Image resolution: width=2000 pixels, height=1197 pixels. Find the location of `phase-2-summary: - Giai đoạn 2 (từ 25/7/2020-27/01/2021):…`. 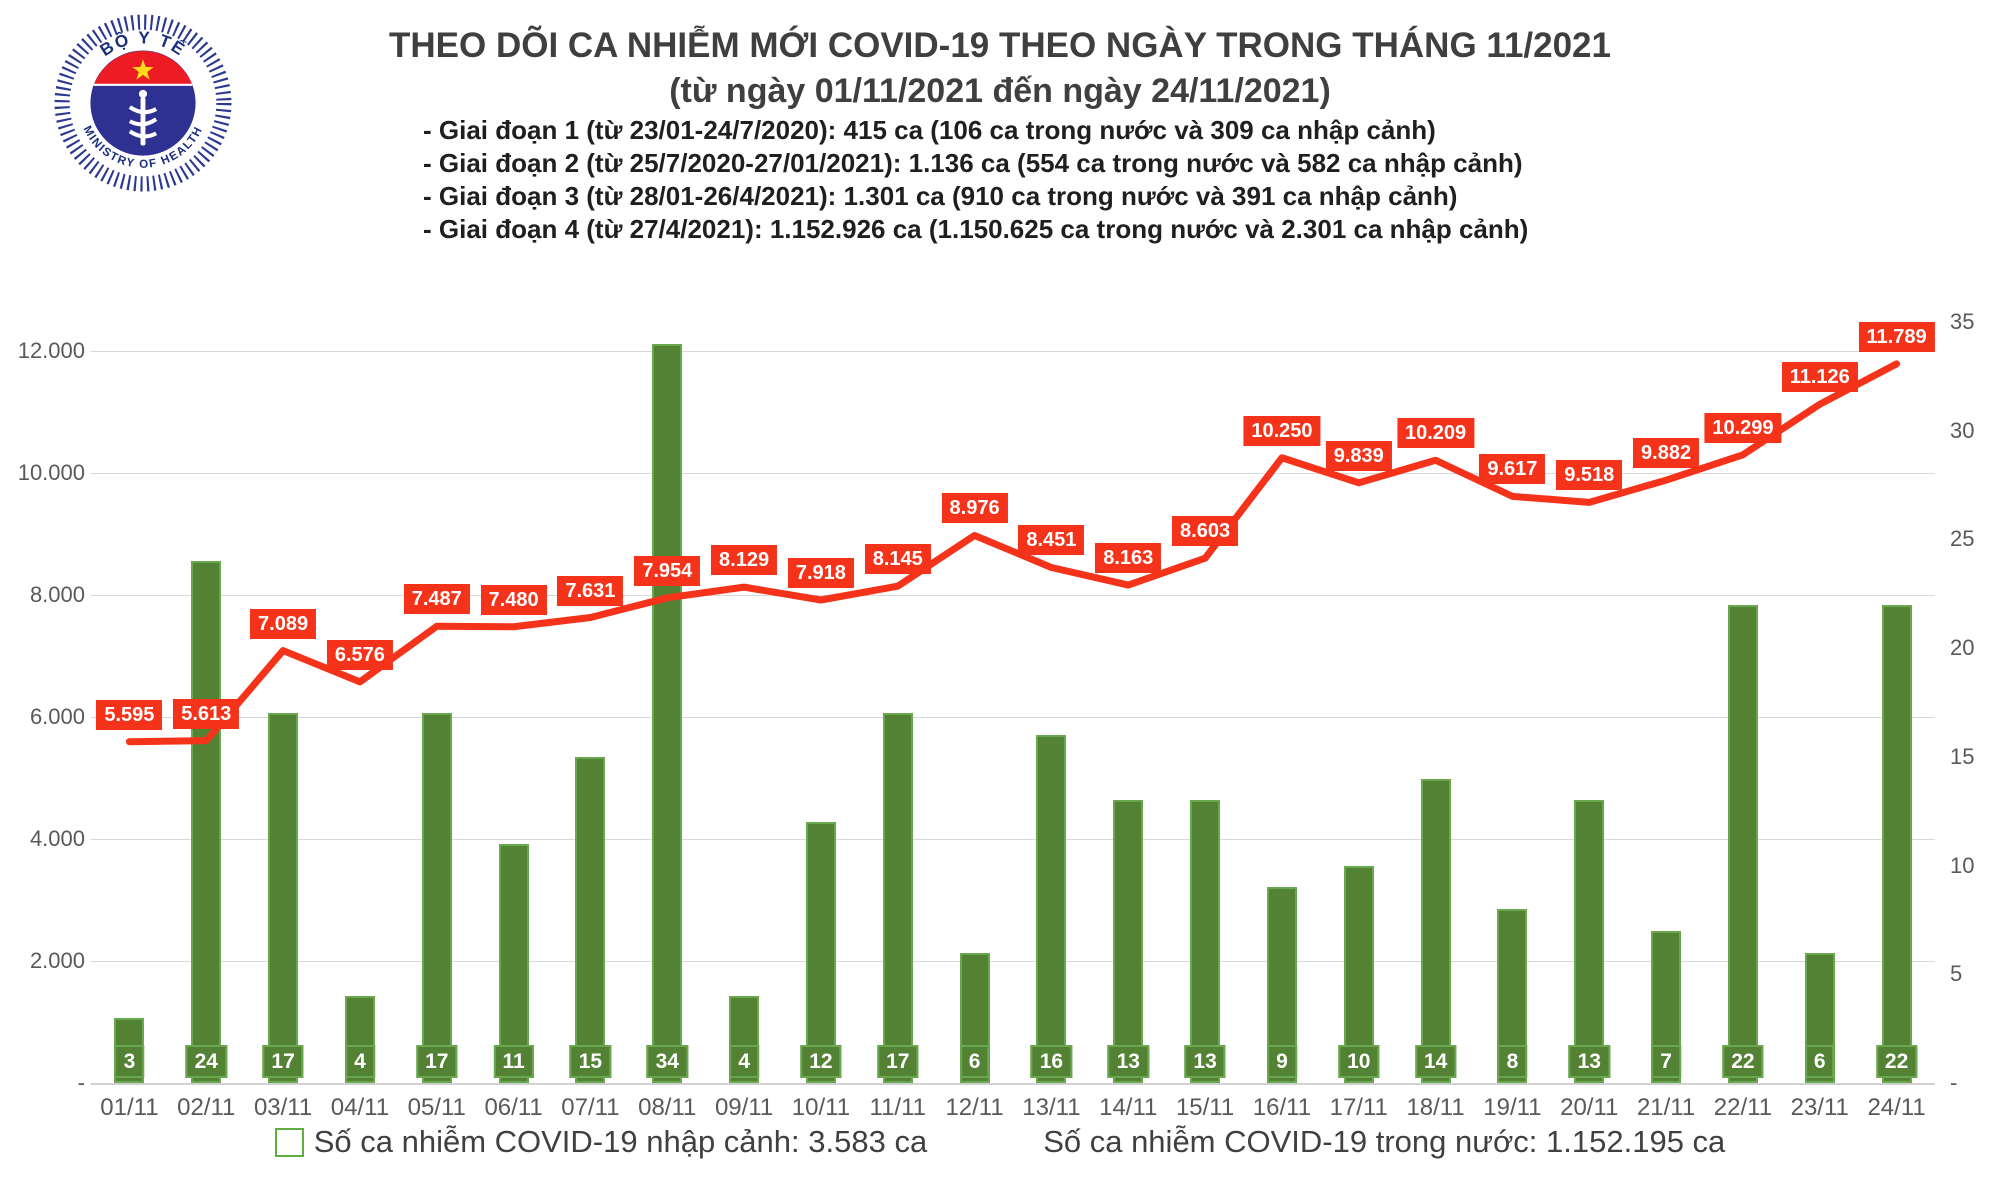

phase-2-summary: - Giai đoạn 2 (từ 25/7/2020-27/01/2021):… is located at coordinates (973, 163).